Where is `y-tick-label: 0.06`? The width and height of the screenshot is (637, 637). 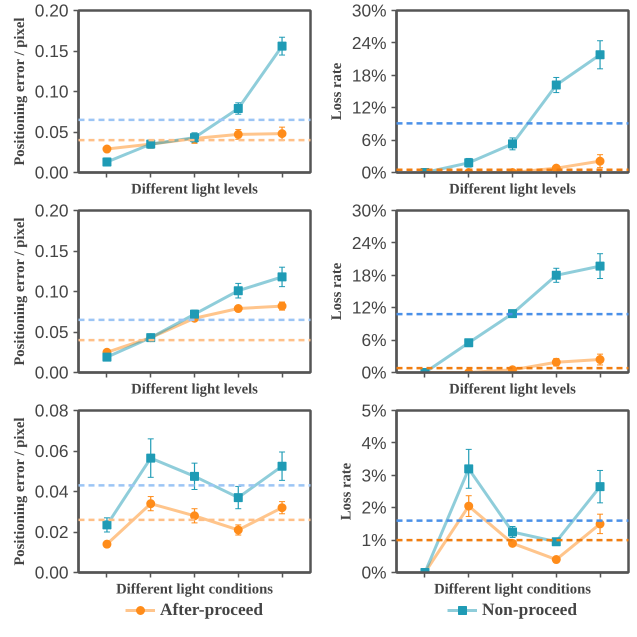
y-tick-label: 0.06 is located at coordinates (51, 451).